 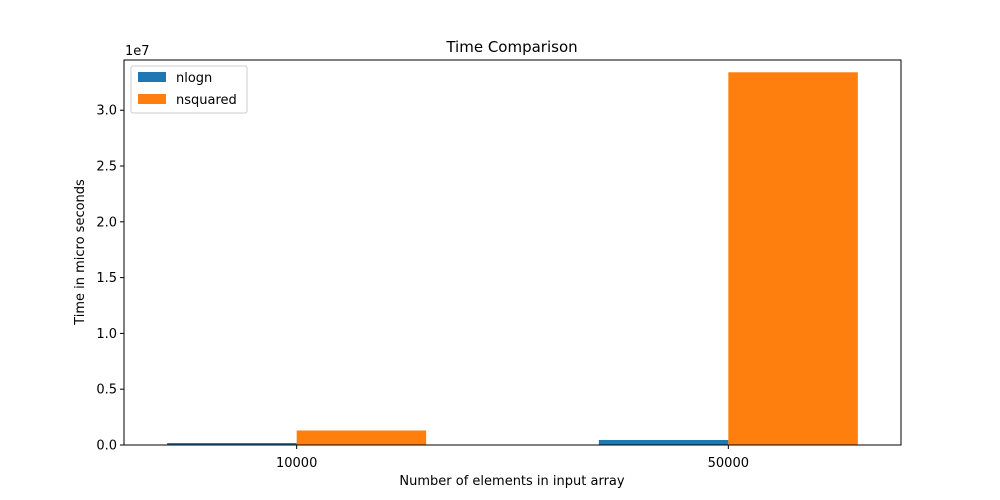 I want to click on x-tick-label: 50000, so click(x=728, y=463).